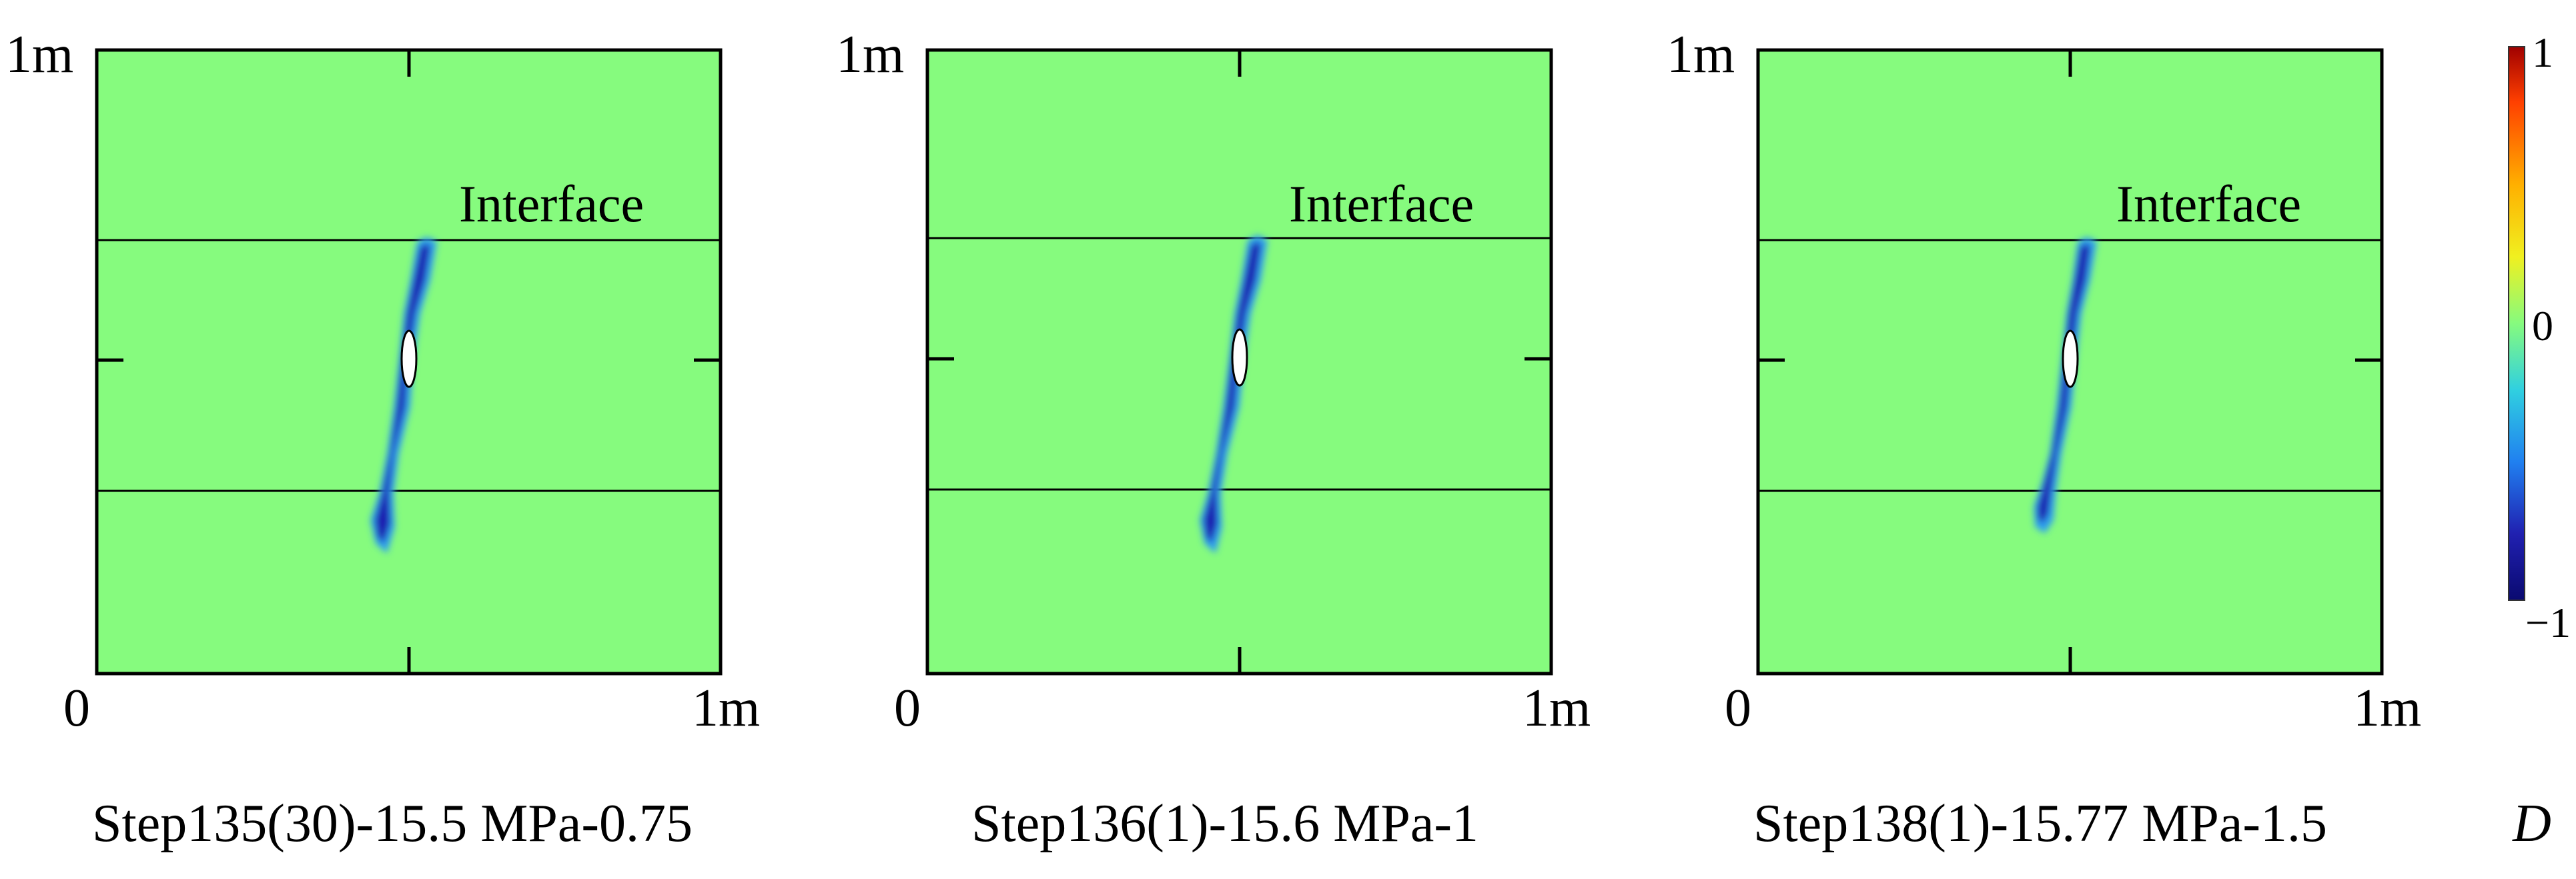  Describe the element at coordinates (39, 54) in the screenshot. I see `panel-1-axis-y-top: 1m` at that location.